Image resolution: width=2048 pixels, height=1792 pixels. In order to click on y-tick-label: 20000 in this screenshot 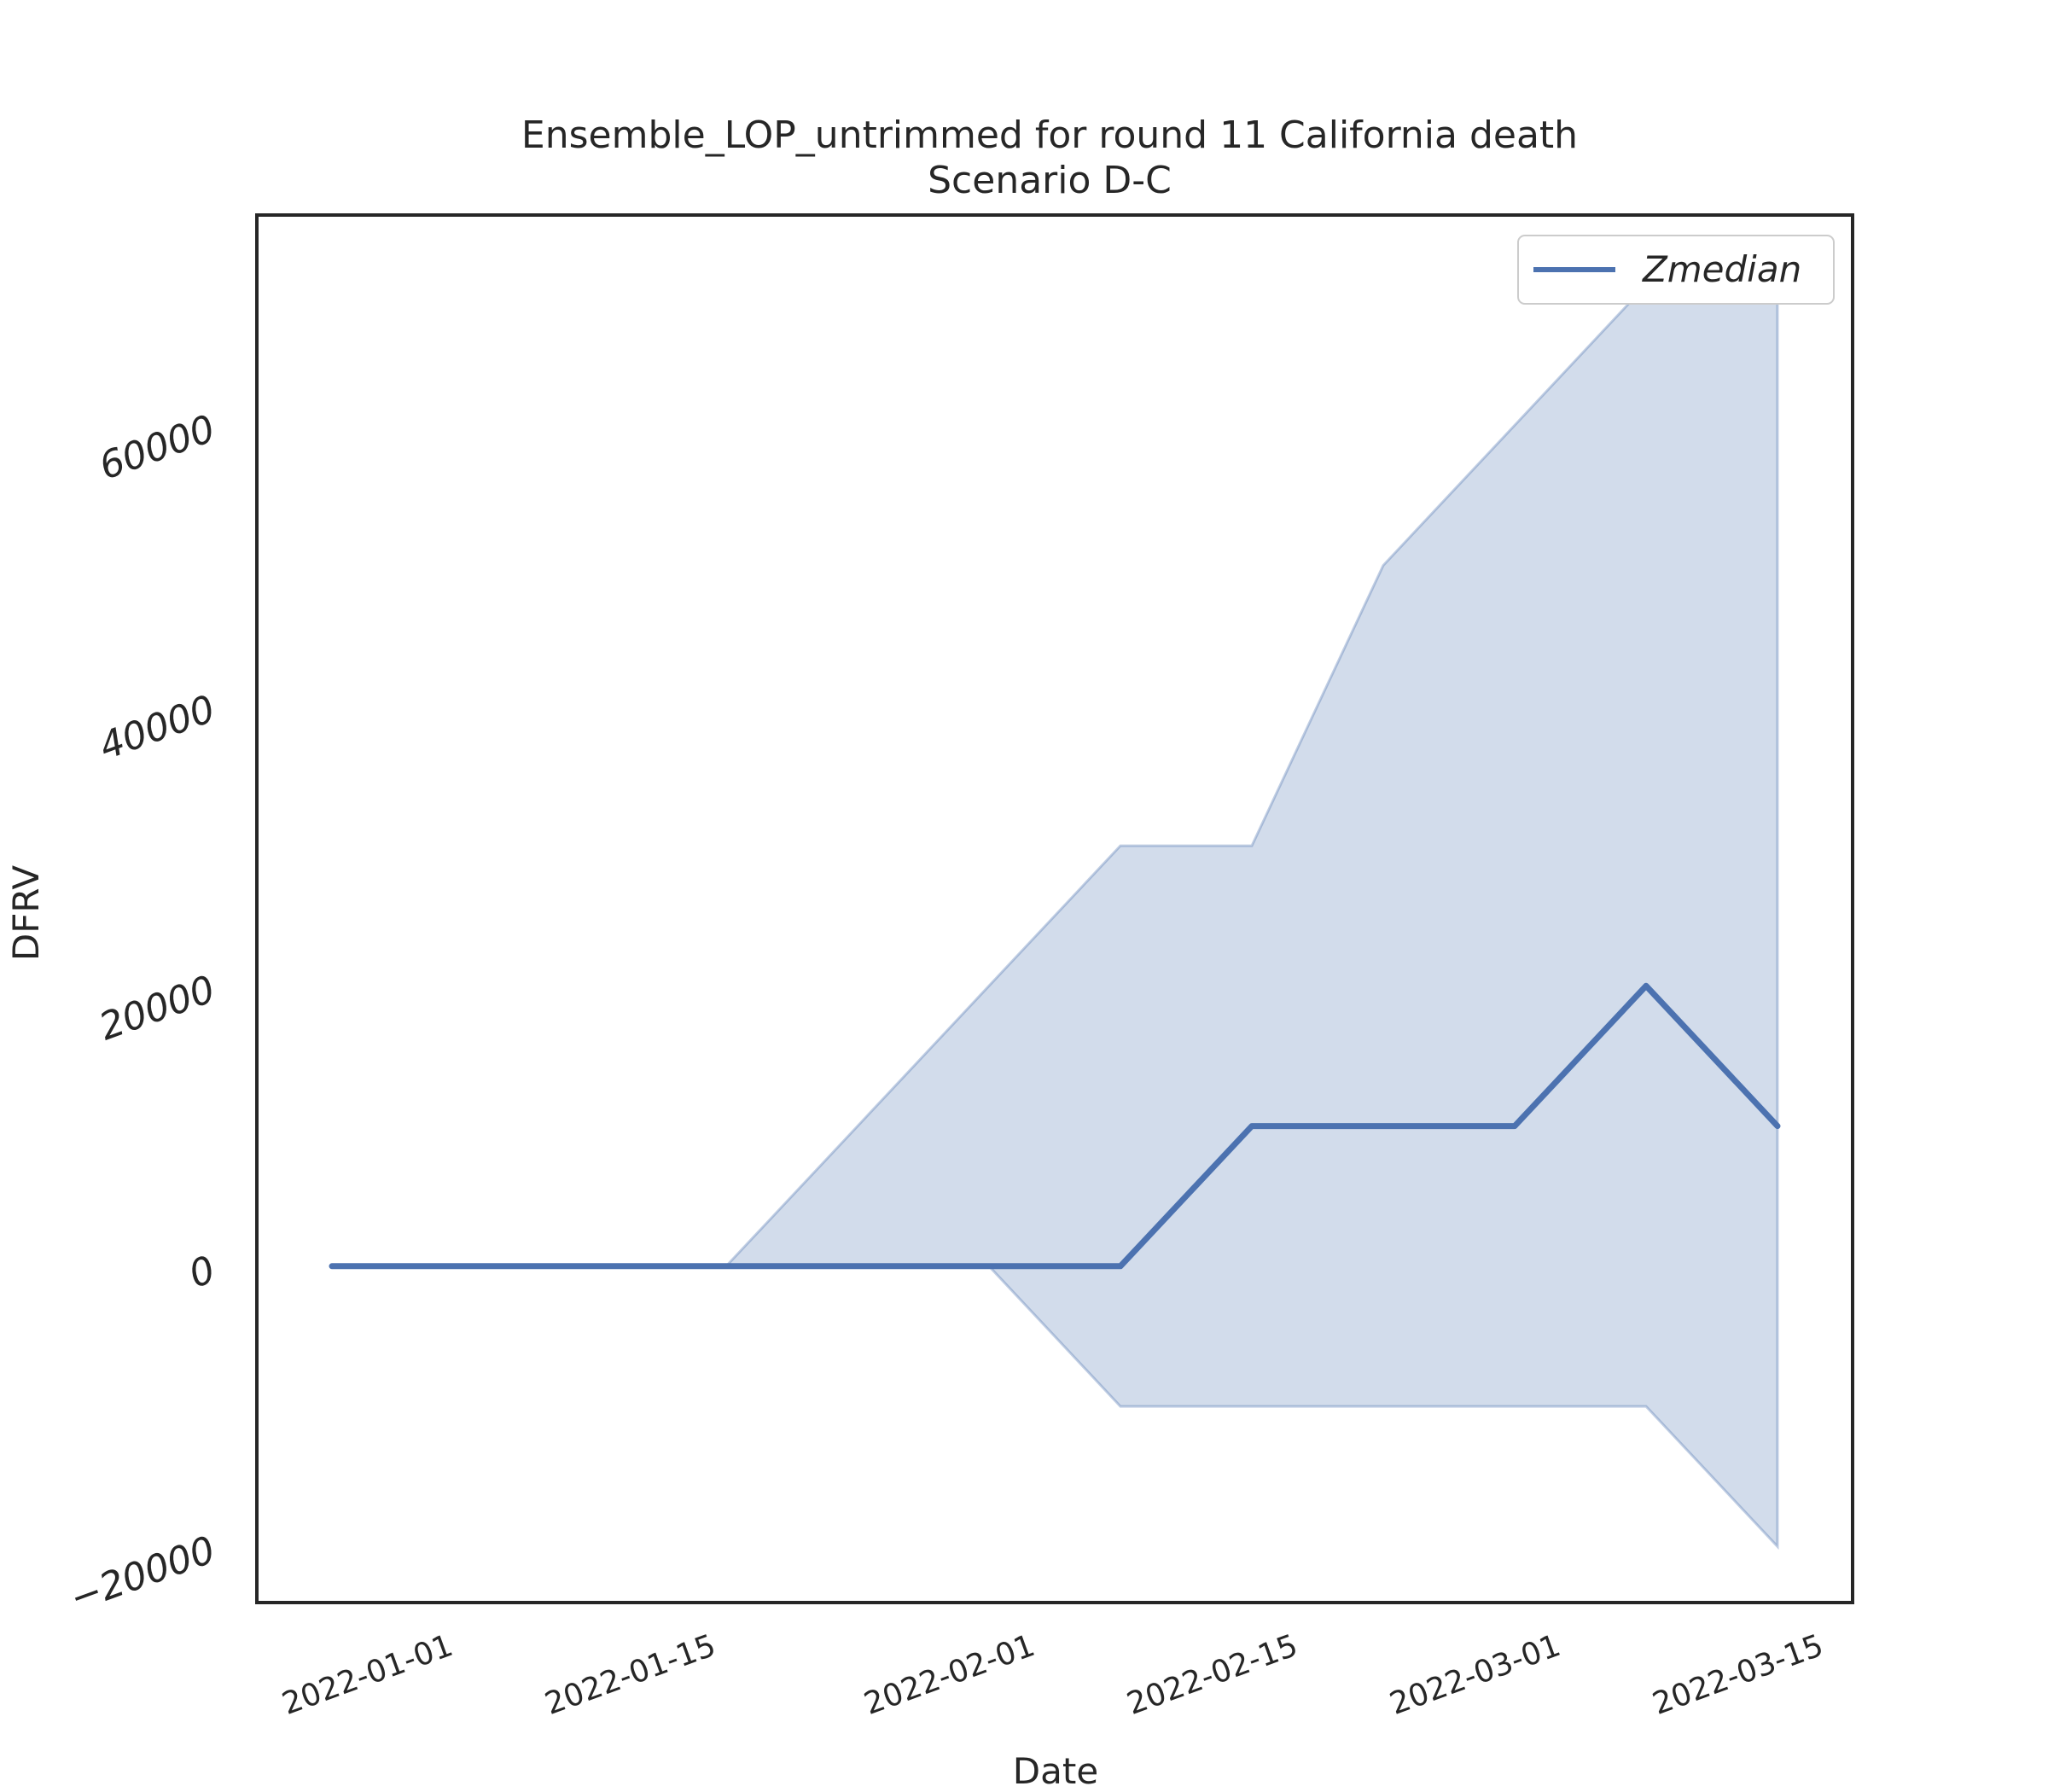, I will do `click(157, 1009)`.